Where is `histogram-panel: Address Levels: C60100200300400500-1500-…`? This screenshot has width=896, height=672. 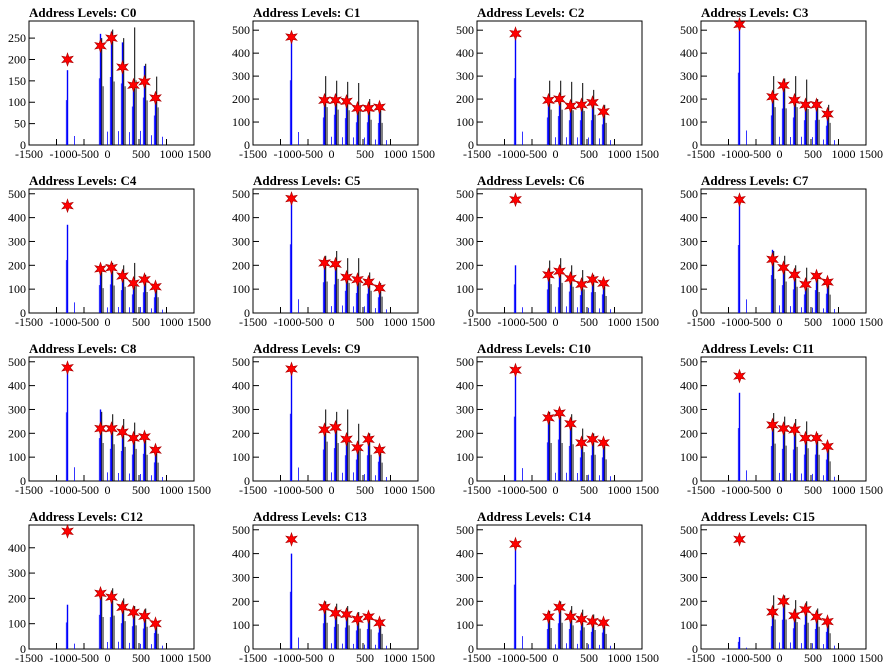 histogram-panel: Address Levels: C60100200300400500-1500-… is located at coordinates (557, 251).